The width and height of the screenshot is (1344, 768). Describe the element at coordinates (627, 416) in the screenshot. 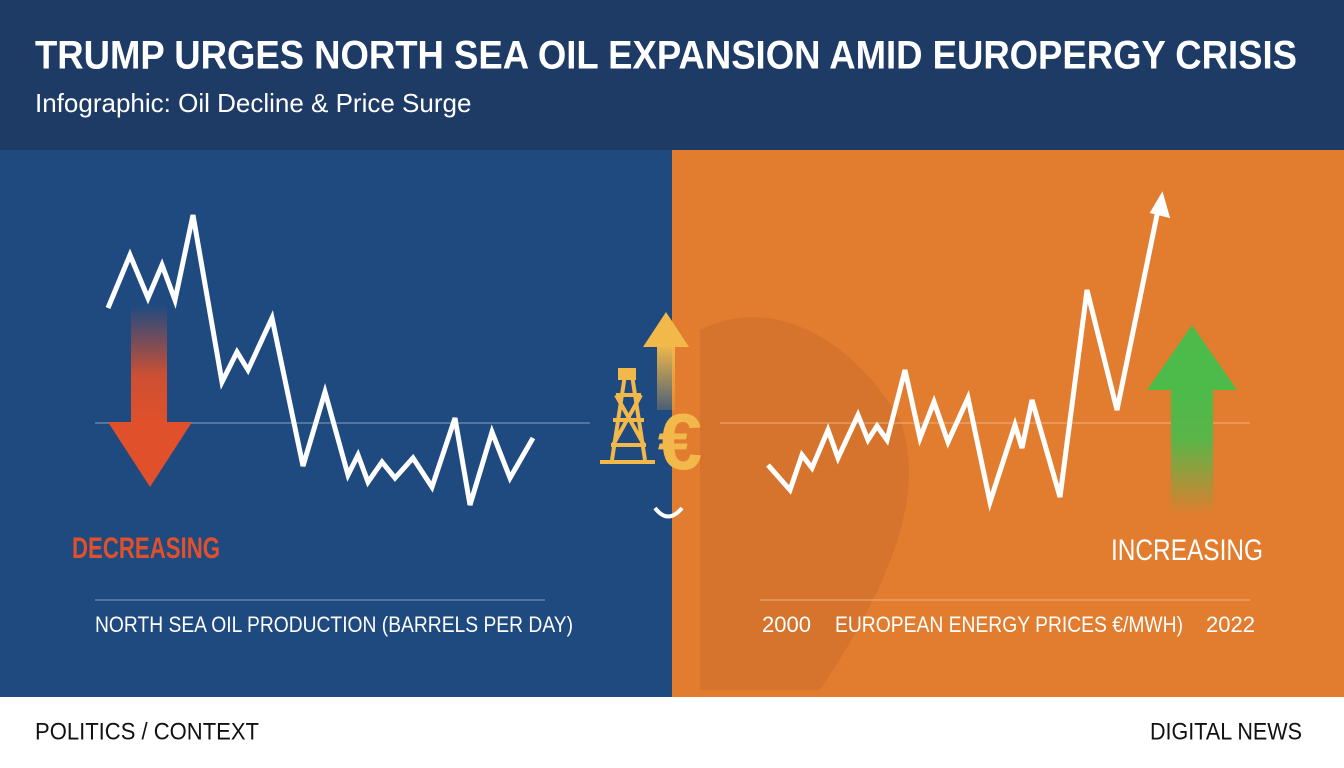

I see `oil-derrick-icon` at that location.